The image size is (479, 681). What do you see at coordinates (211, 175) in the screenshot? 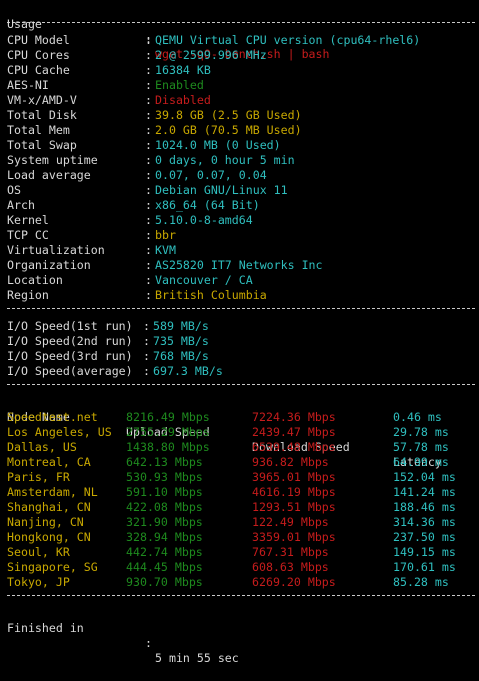
I see `sysinfo-value: 0.07, 0.07, 0.04` at bounding box center [211, 175].